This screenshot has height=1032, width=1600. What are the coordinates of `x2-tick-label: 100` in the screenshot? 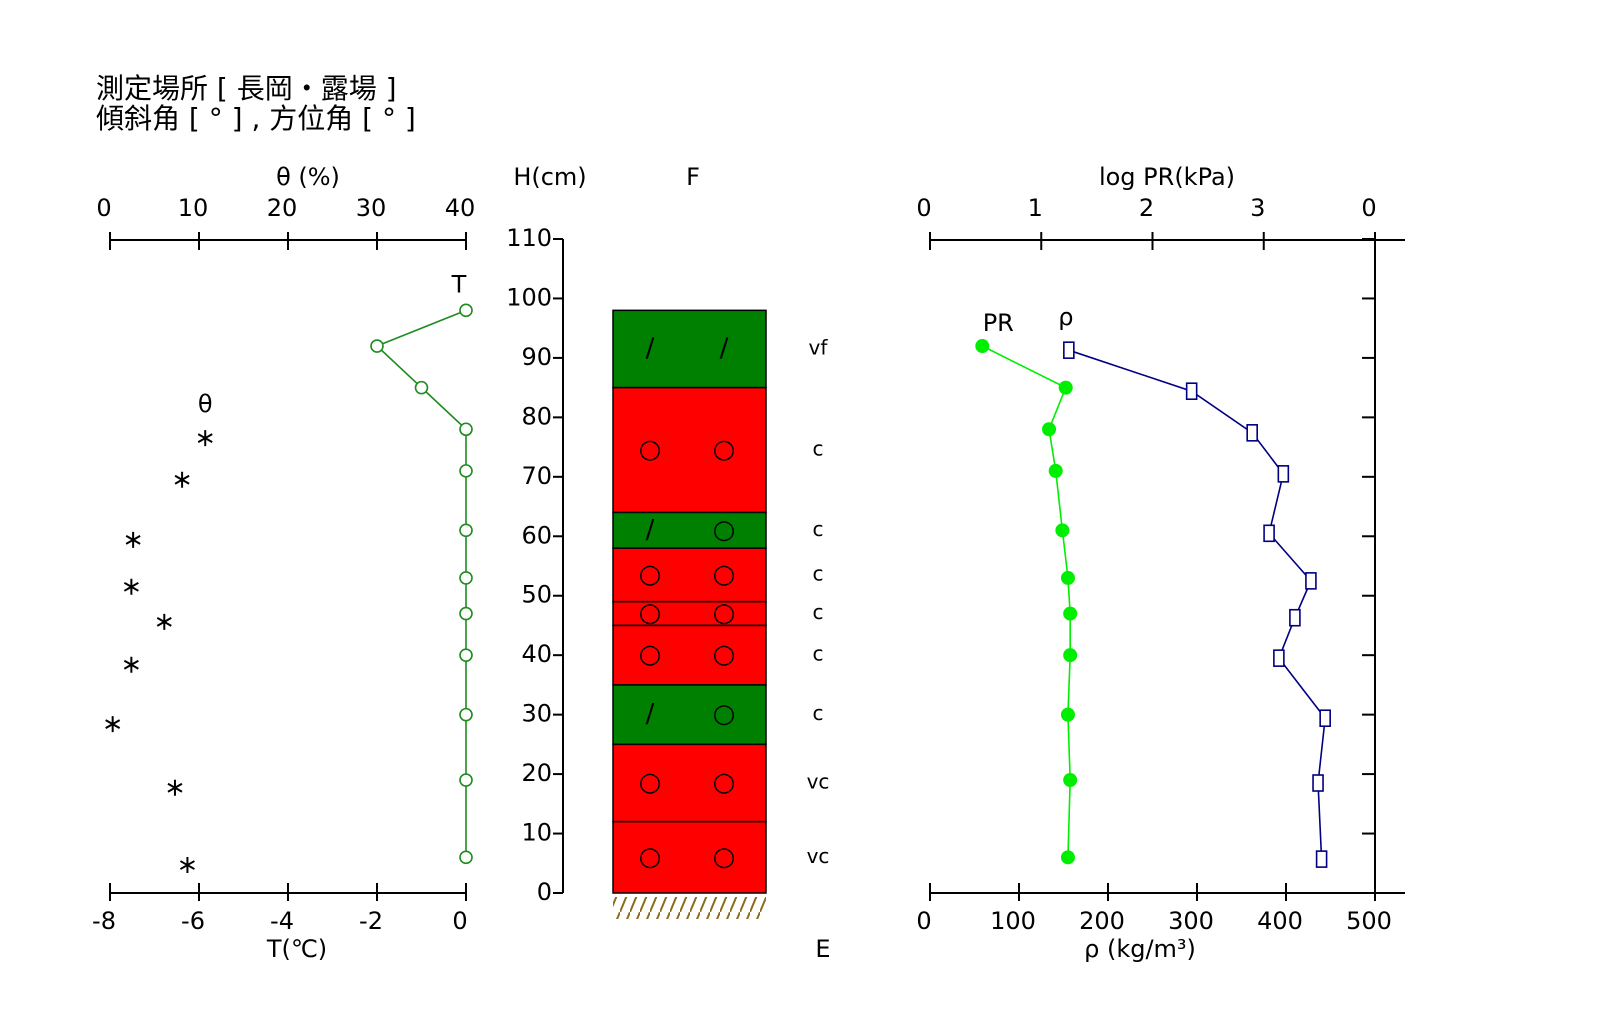 It's located at (1013, 921).